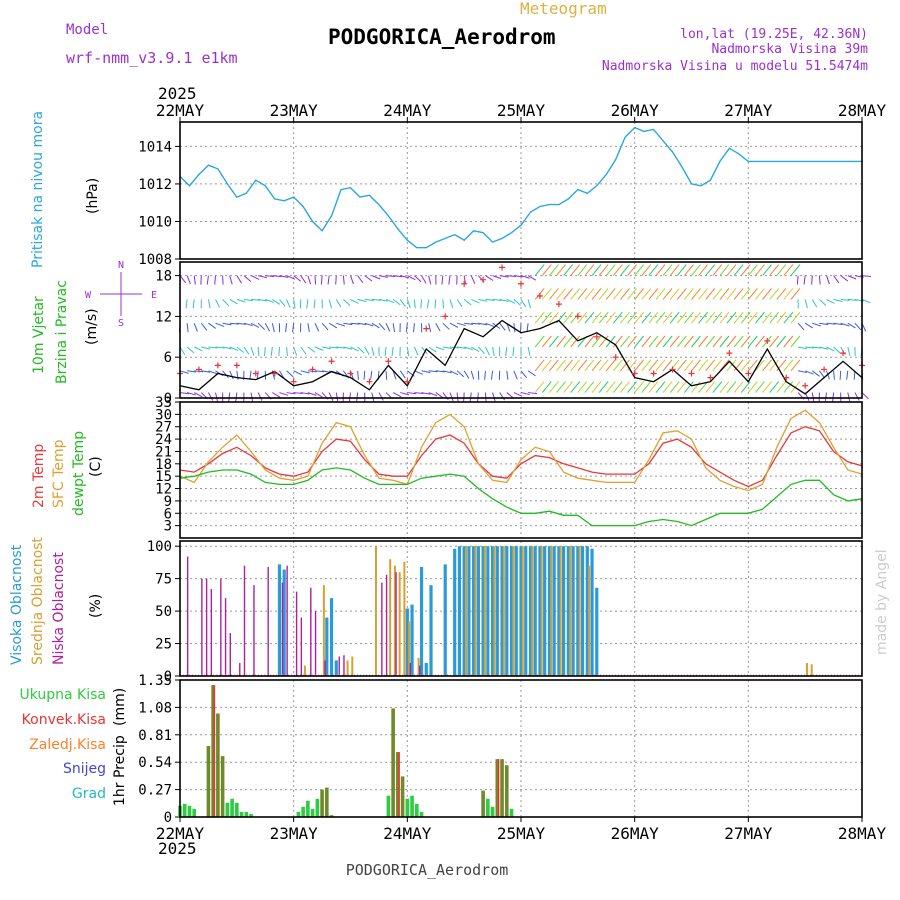 This screenshot has width=900, height=900. Describe the element at coordinates (407, 833) in the screenshot. I see `x-tick-label-bottom: 24MAY` at that location.